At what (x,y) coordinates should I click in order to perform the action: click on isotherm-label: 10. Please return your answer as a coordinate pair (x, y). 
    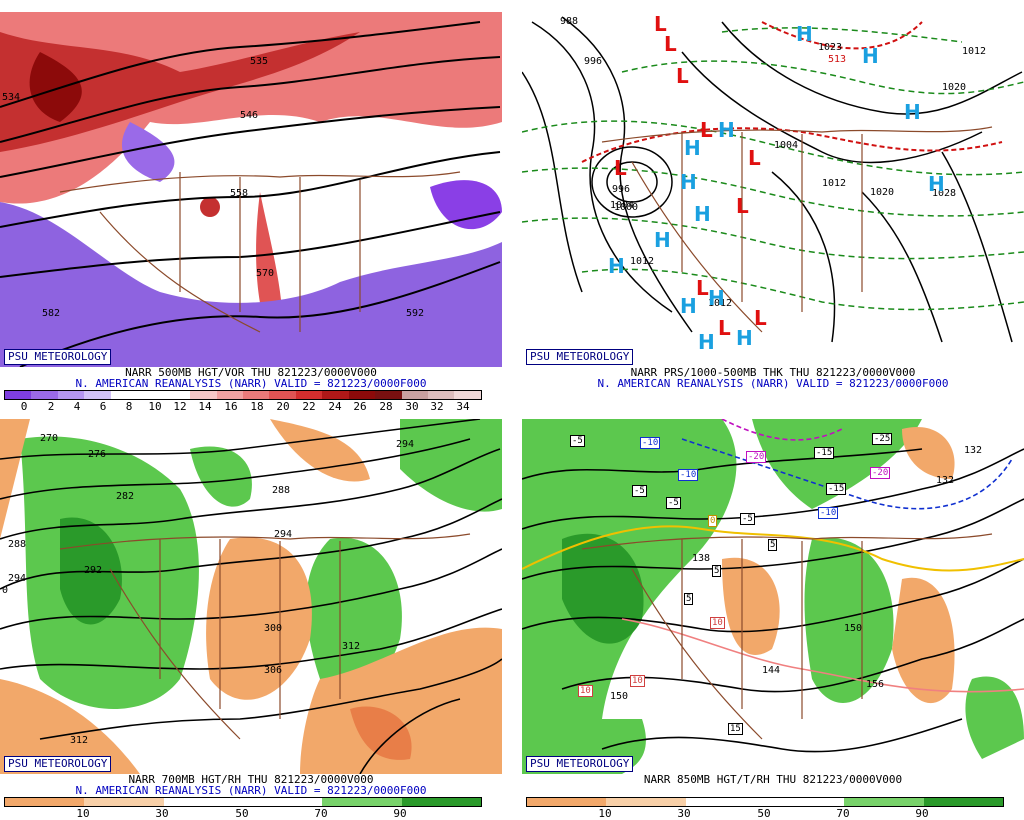
    Looking at the image, I should click on (717, 623).